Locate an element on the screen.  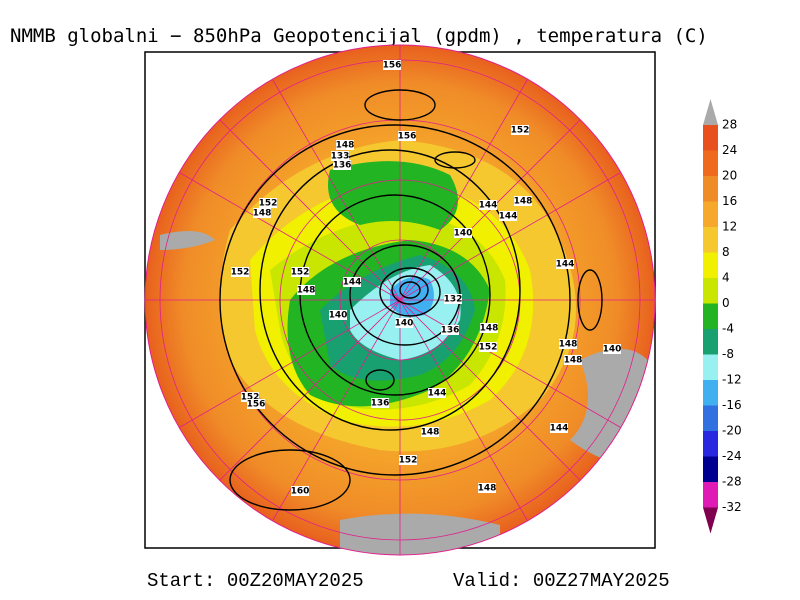
contour-label: 132 is located at coordinates (453, 300).